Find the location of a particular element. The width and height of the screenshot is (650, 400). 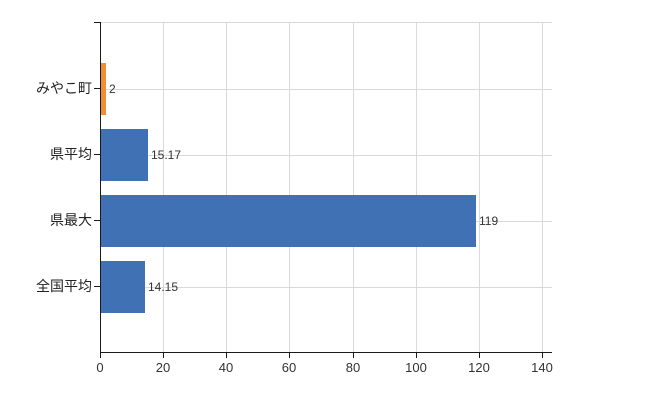

y-axis-line is located at coordinates (100, 187).